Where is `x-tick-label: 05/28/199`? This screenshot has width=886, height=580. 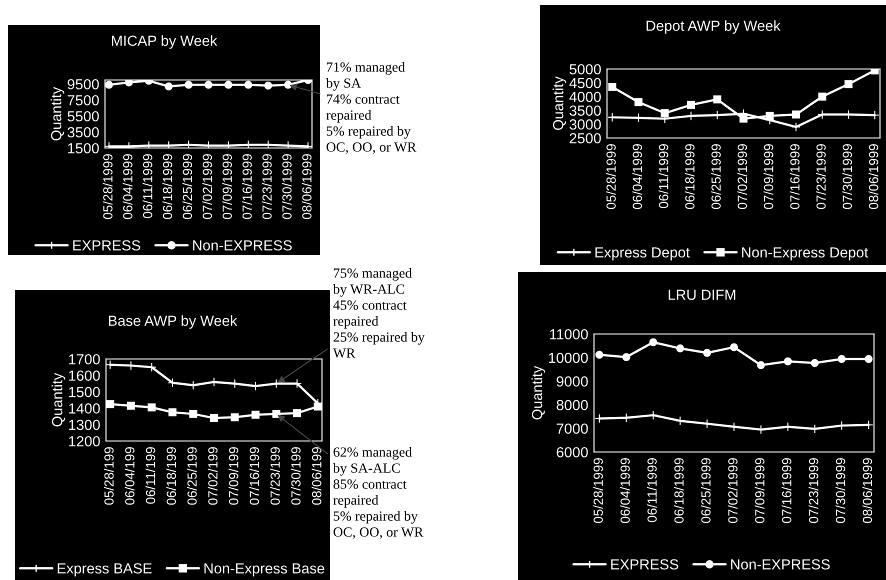
x-tick-label: 05/28/199 is located at coordinates (109, 476).